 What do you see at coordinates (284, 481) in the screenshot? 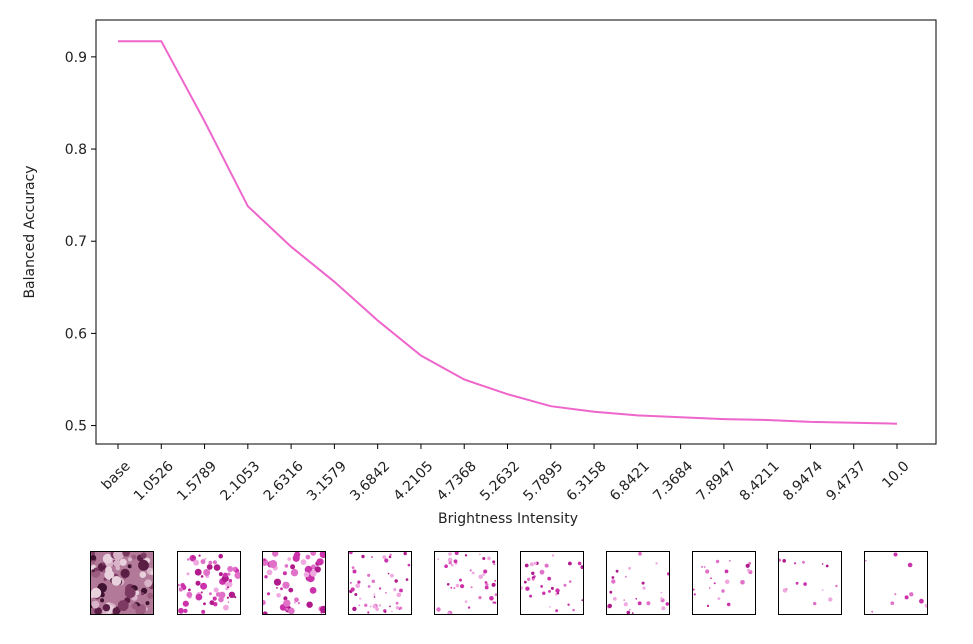
I see `x-tick-label: 2.6316` at bounding box center [284, 481].